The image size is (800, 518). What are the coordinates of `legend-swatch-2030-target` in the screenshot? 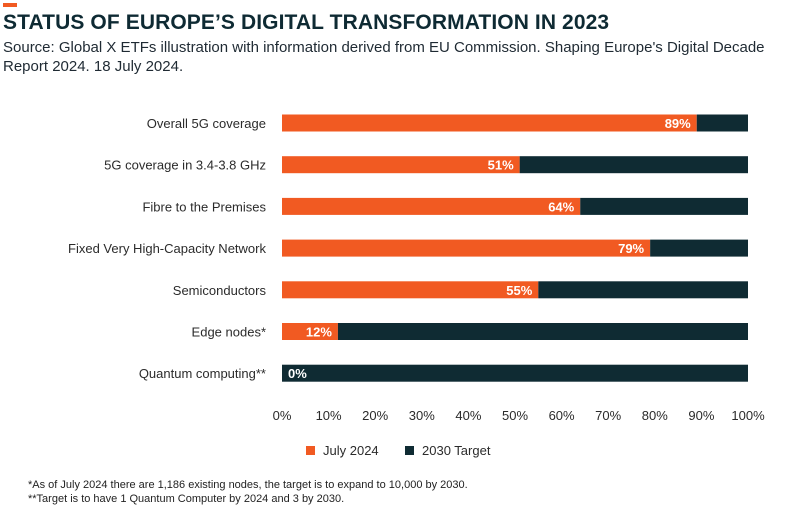 It's located at (409, 450).